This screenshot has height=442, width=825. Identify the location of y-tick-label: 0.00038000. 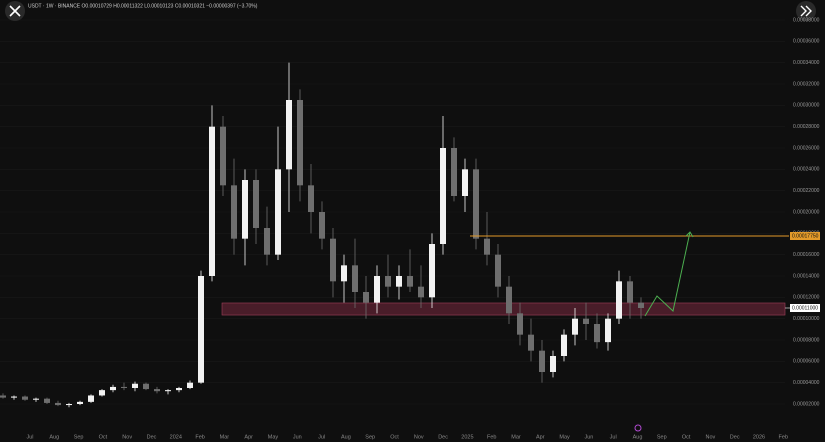
(806, 20).